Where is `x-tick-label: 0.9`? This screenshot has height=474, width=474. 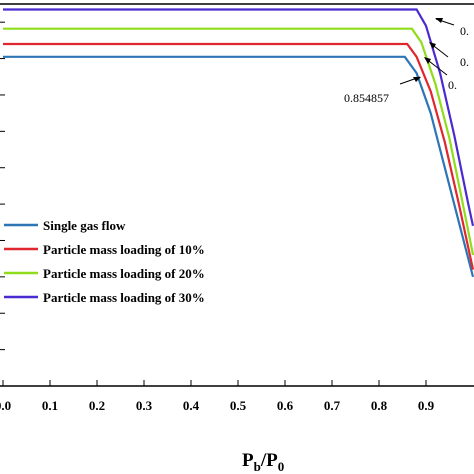 x-tick-label: 0.9 is located at coordinates (426, 405).